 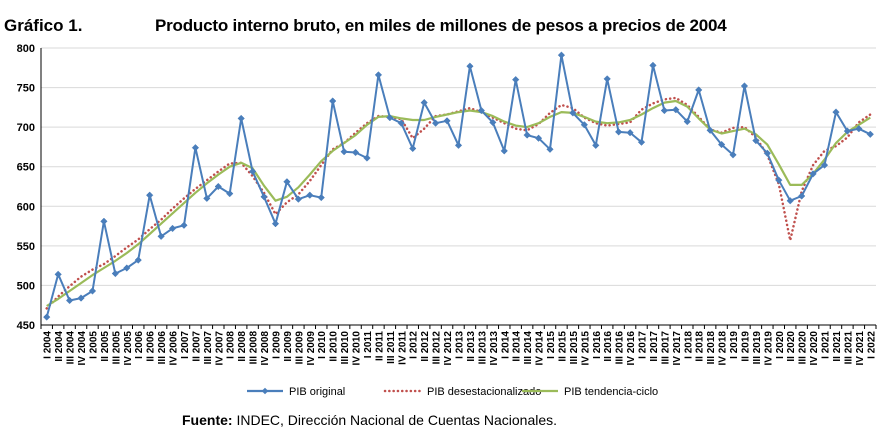 What do you see at coordinates (848, 348) in the screenshot?
I see `x-tick-label: III 2021` at bounding box center [848, 348].